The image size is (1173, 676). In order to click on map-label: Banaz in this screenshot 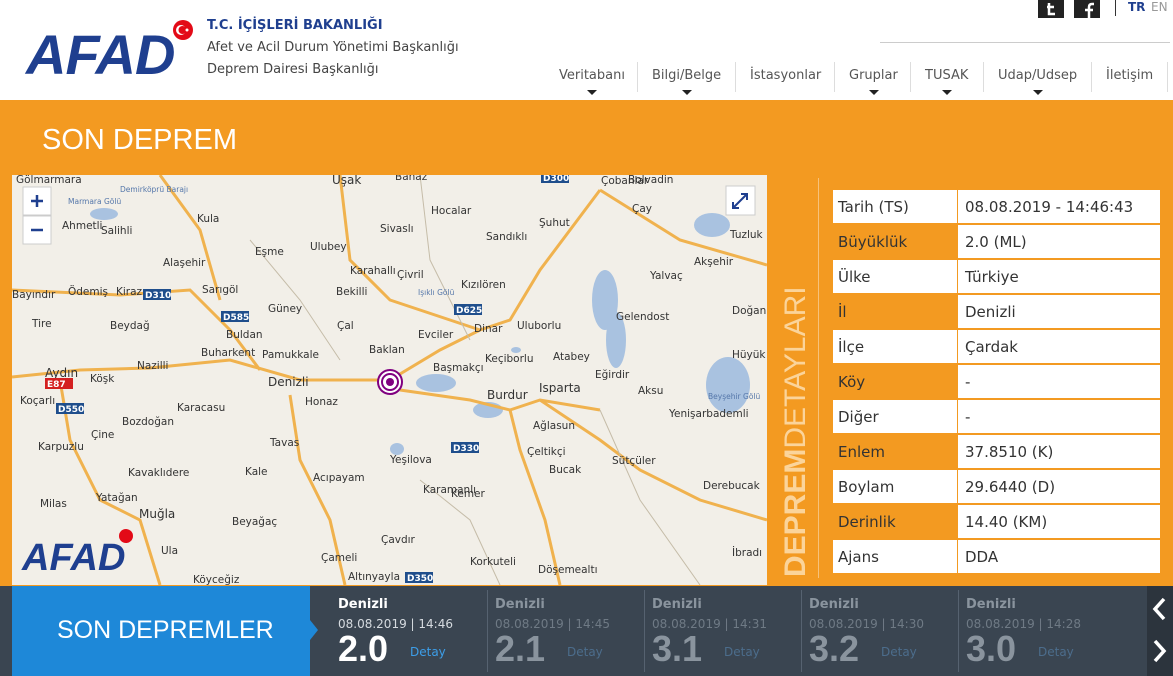, I will do `click(411, 179)`.